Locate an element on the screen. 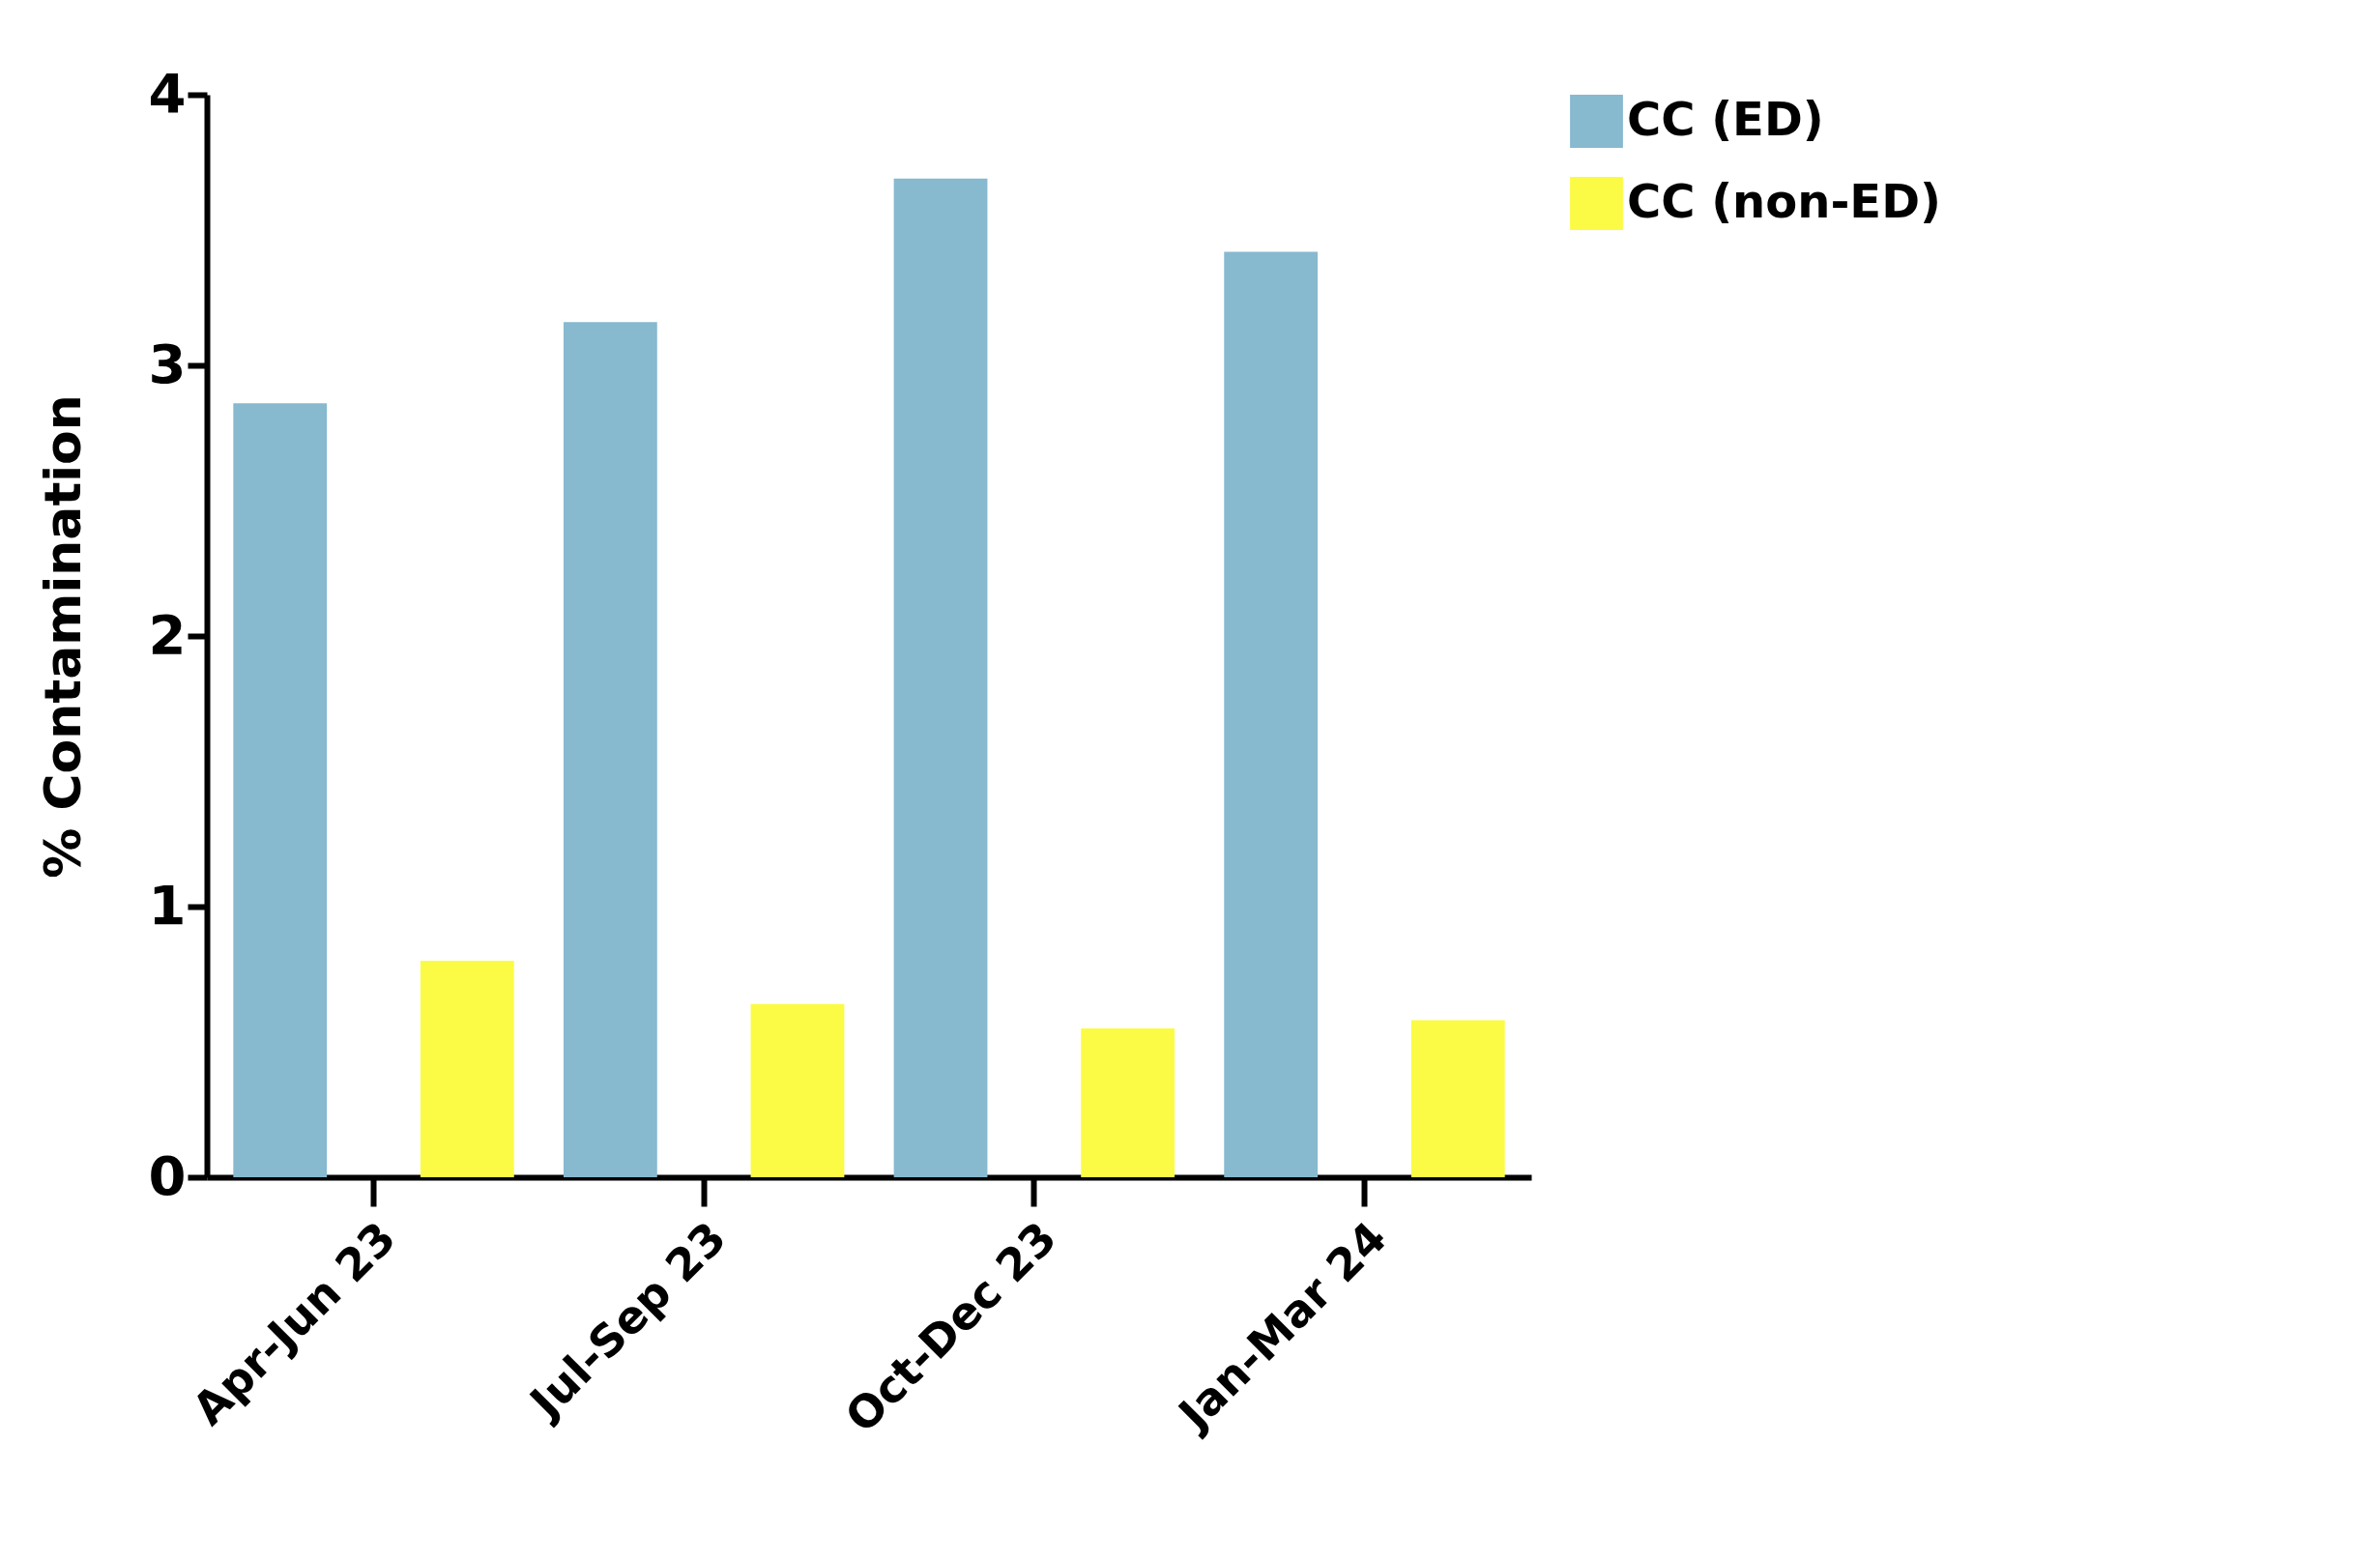  y-tick-label: 0 is located at coordinates (167, 1175).